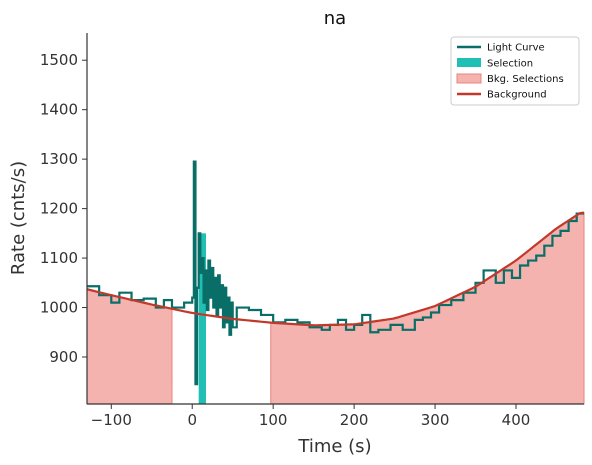  Describe the element at coordinates (469, 78) in the screenshot. I see `legend-swatch-bkg-selections` at that location.